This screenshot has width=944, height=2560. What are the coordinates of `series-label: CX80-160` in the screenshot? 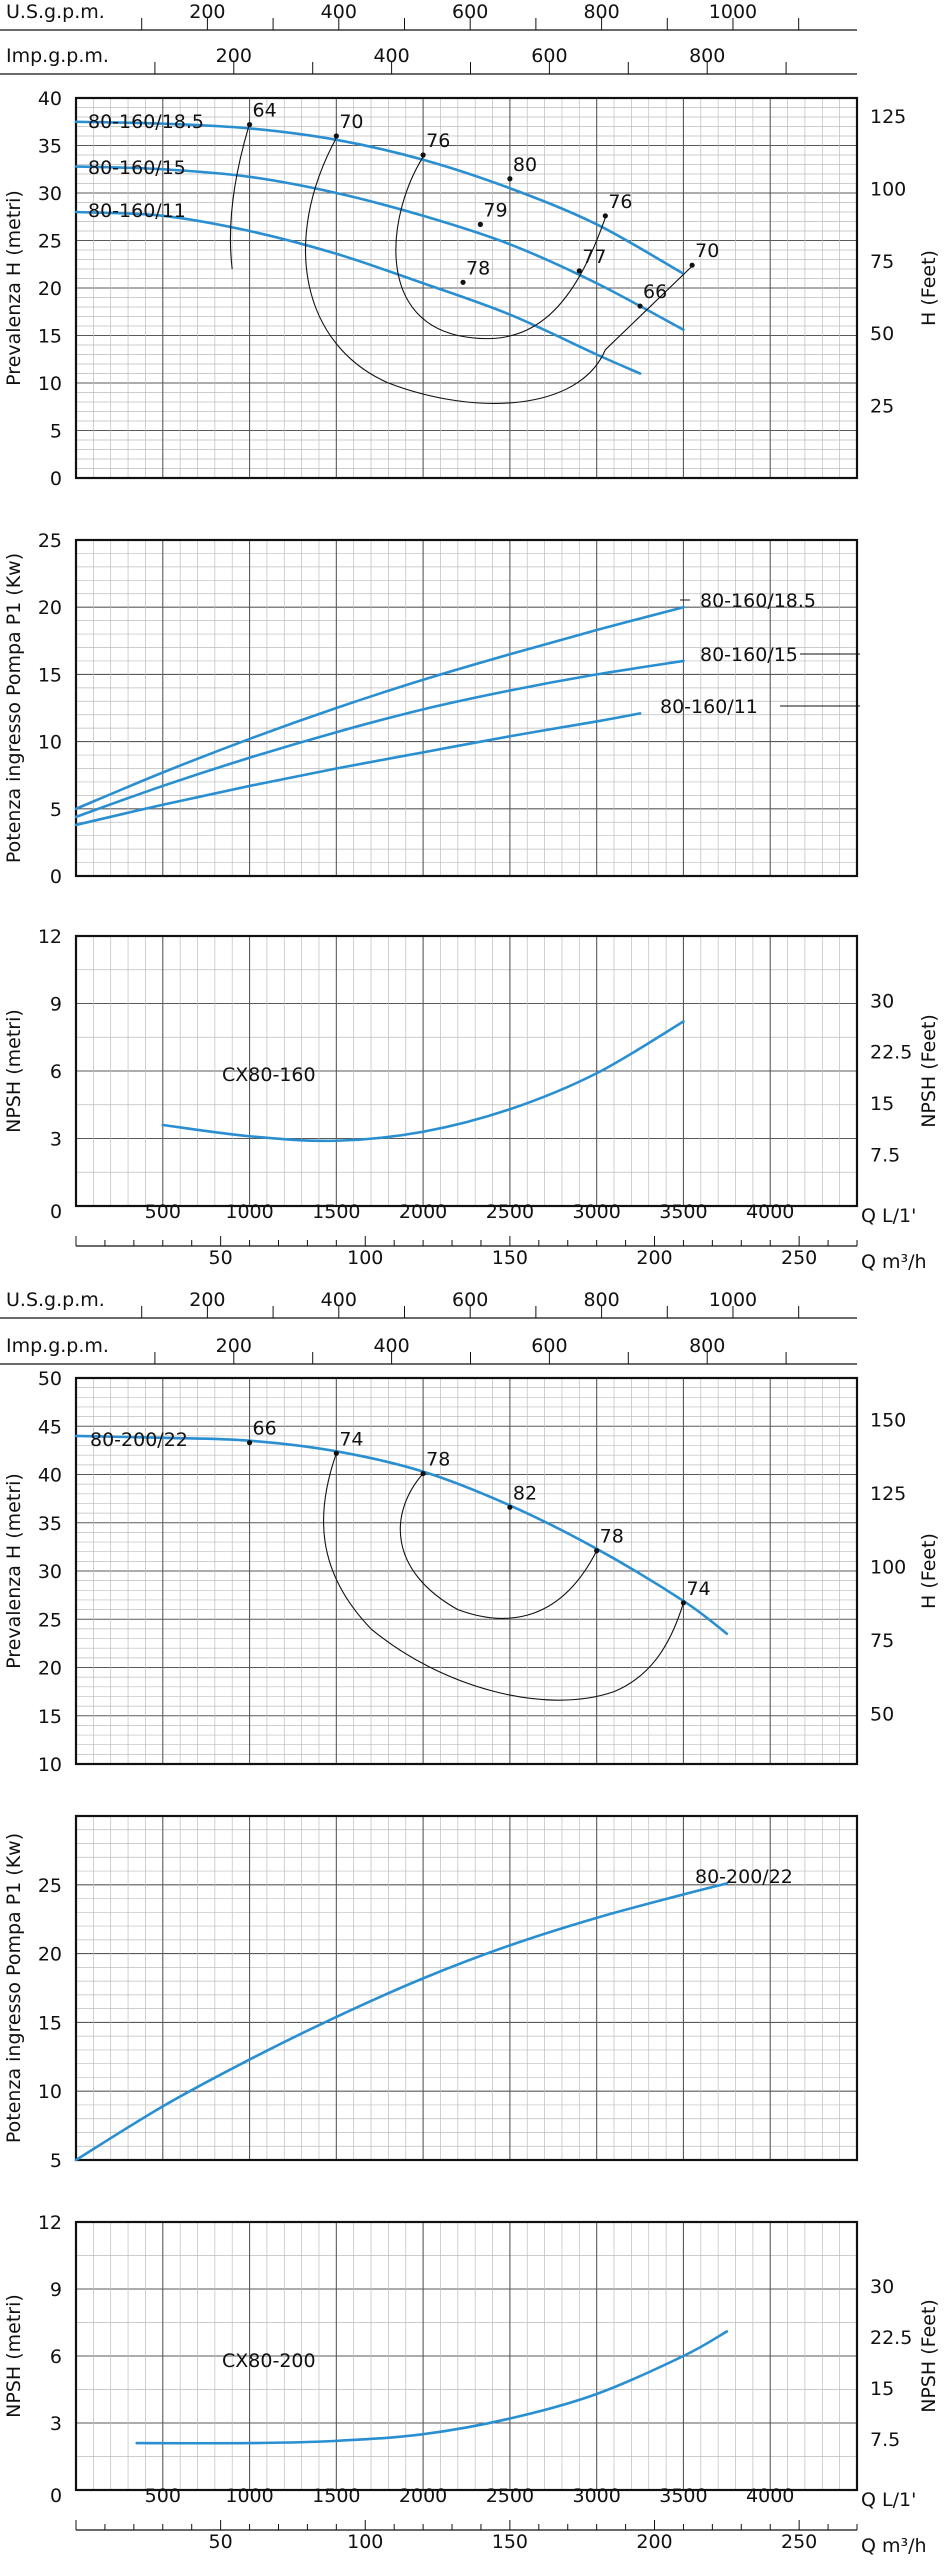 It's located at (269, 1075).